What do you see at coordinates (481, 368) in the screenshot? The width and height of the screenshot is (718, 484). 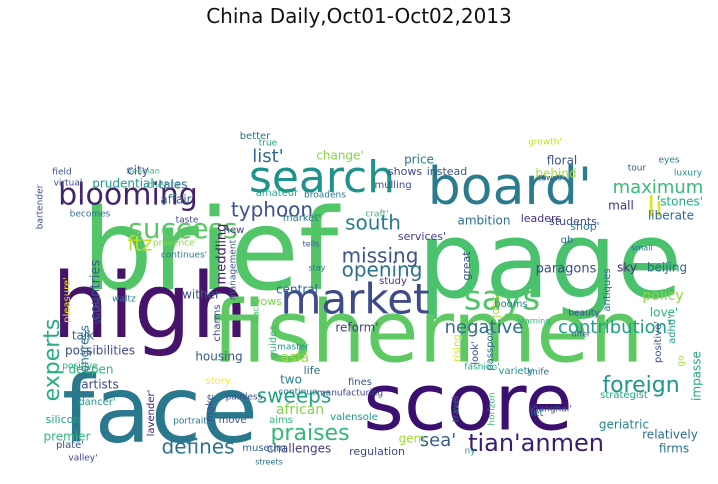 I see `word-cloud-word: fashion'` at bounding box center [481, 368].